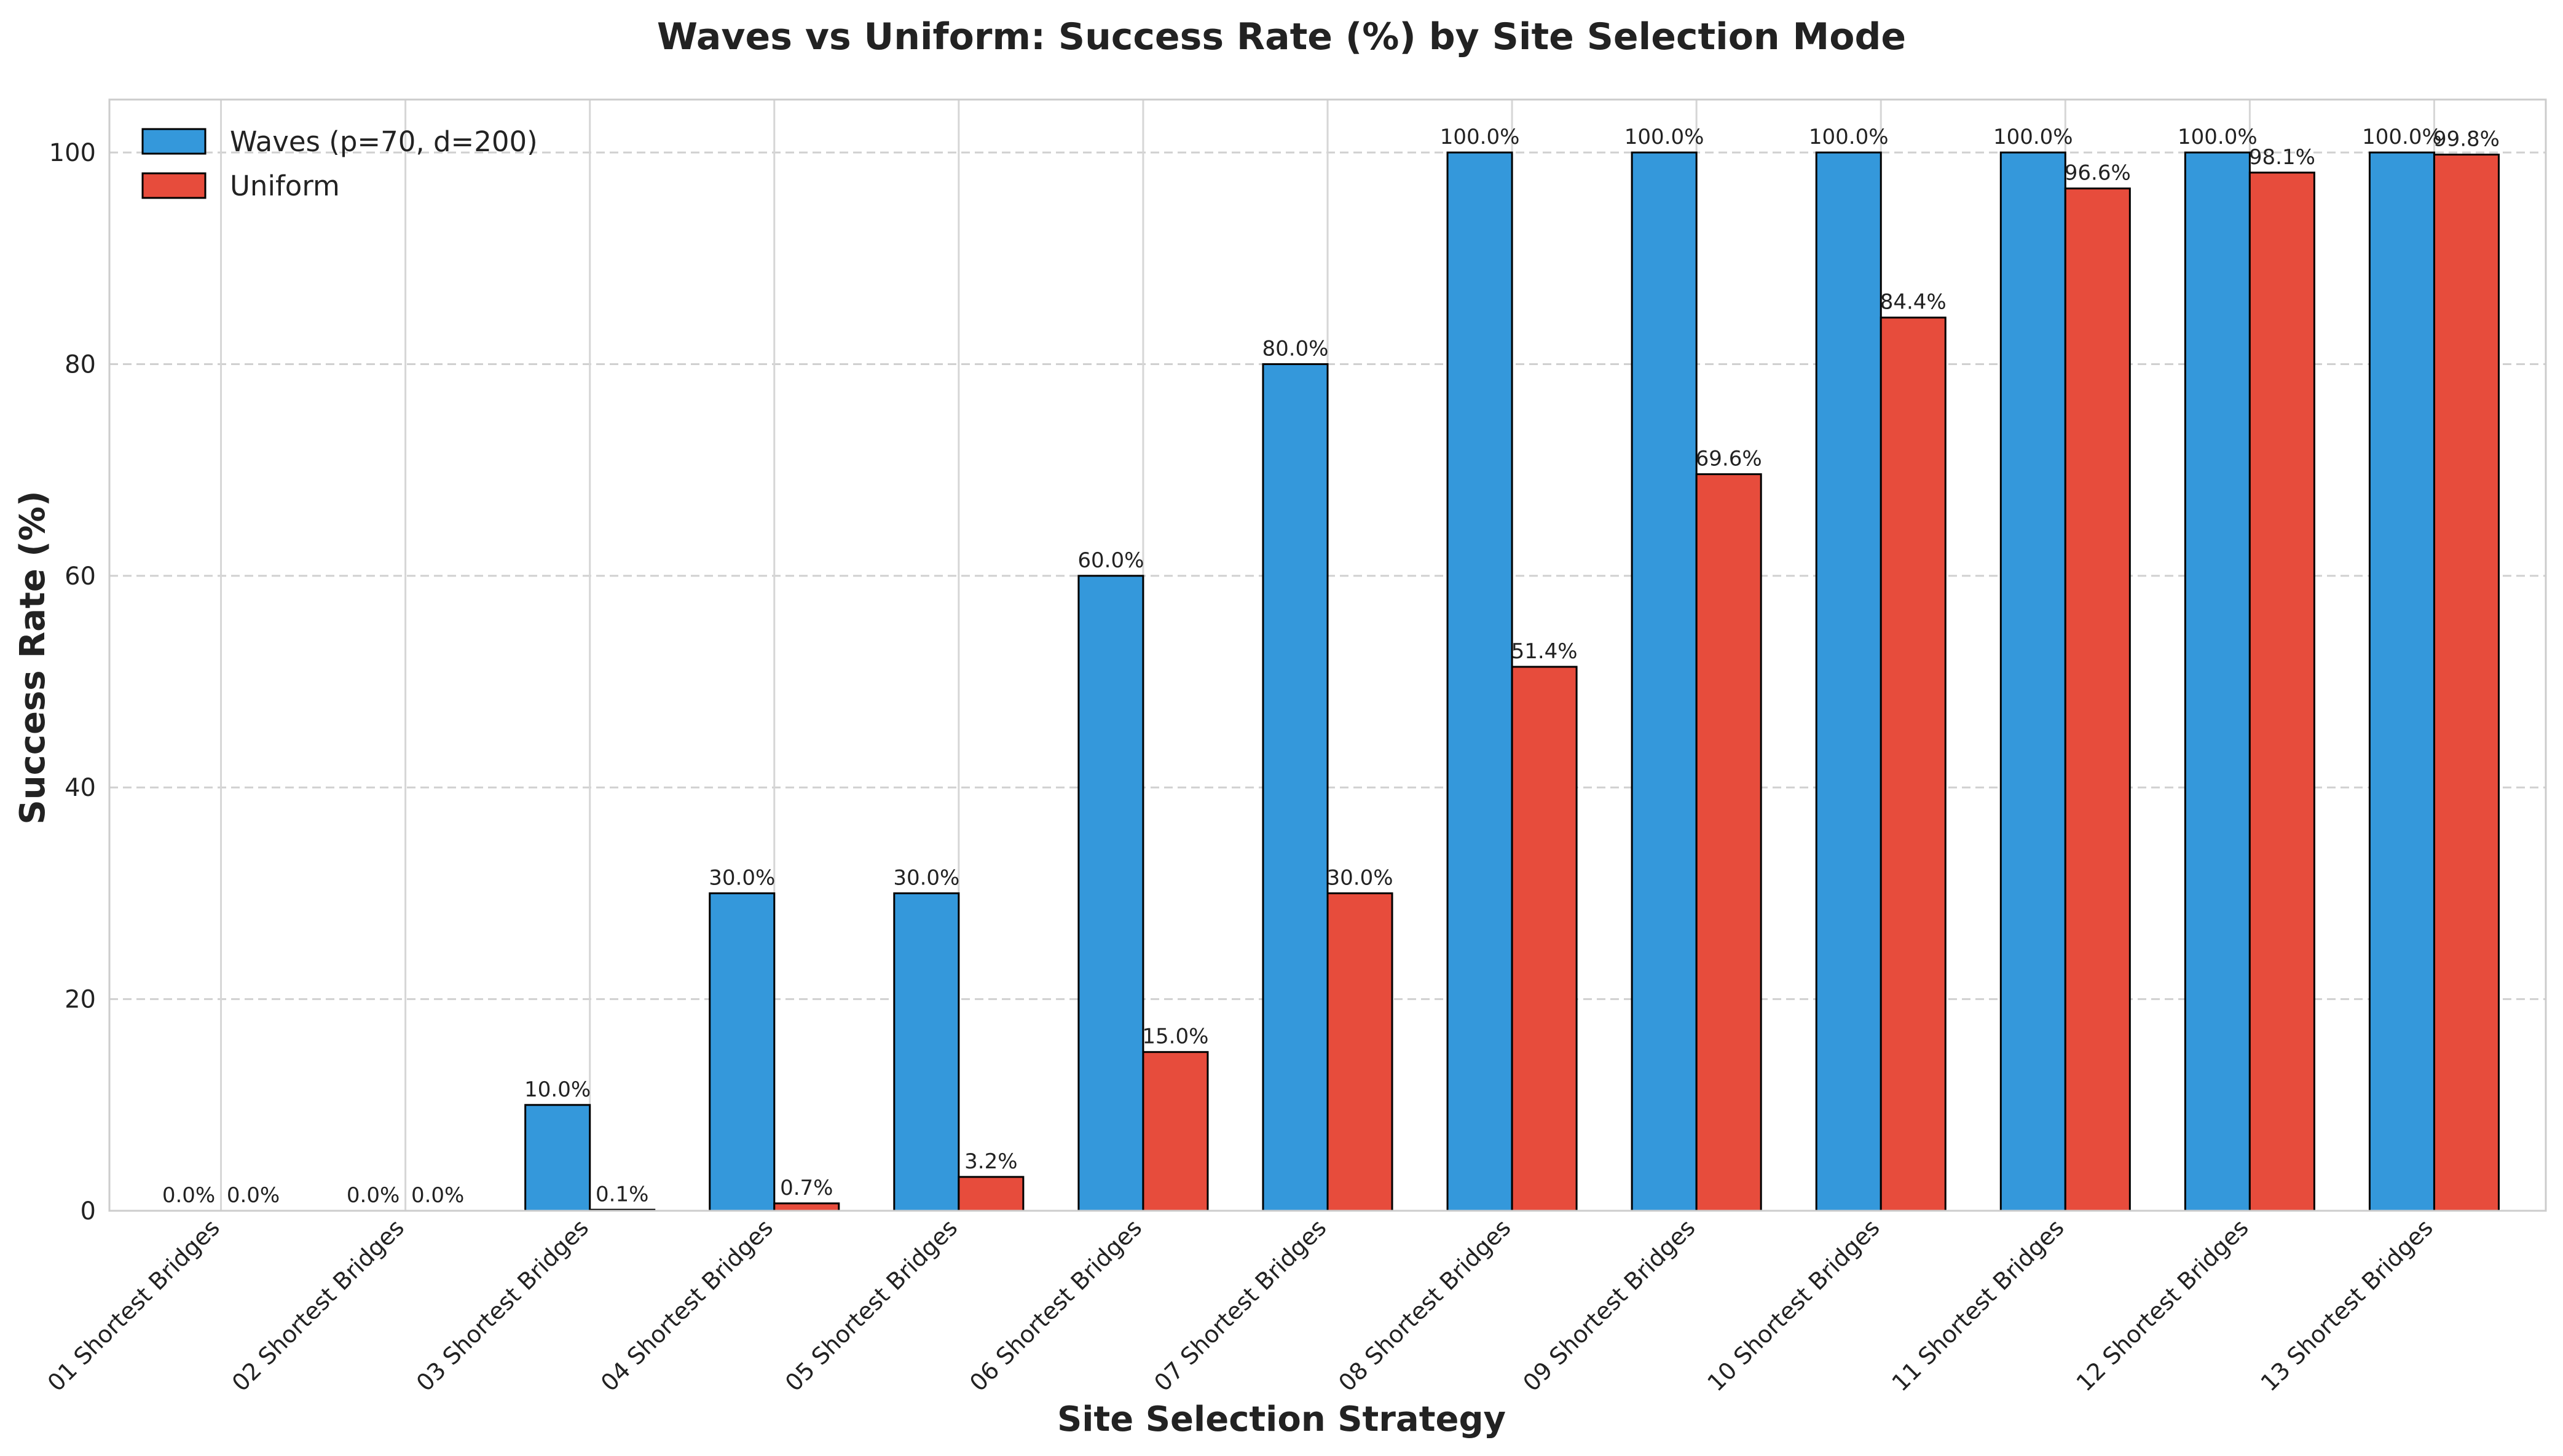  What do you see at coordinates (72, 153) in the screenshot?
I see `y-tick-label: 100` at bounding box center [72, 153].